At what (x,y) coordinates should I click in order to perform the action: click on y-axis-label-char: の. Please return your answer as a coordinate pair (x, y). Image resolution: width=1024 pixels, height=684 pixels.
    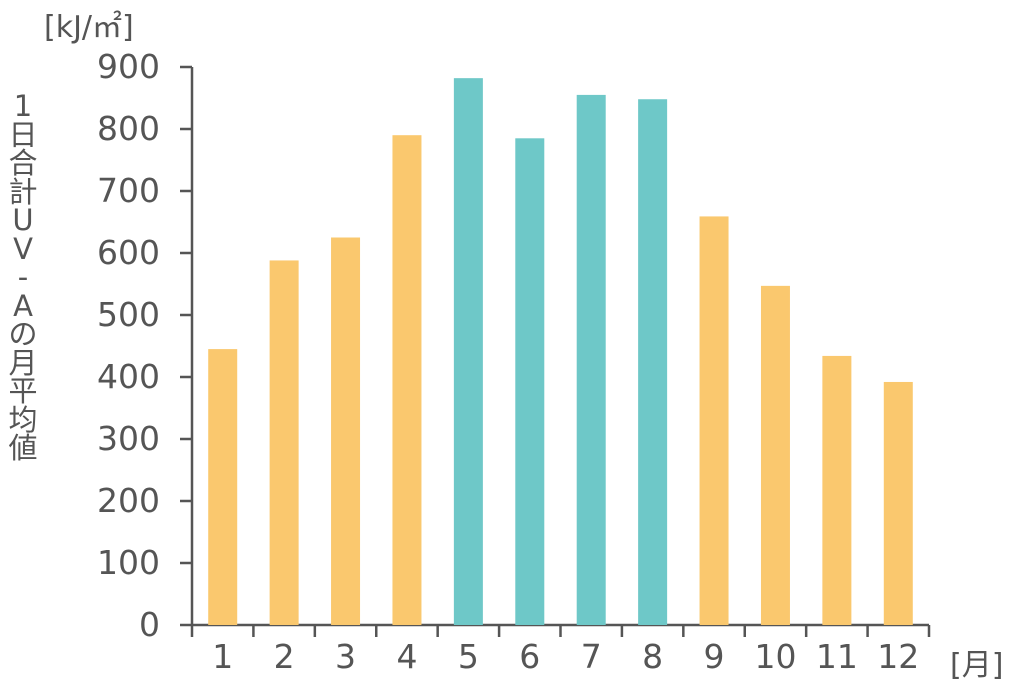
    Looking at the image, I should click on (23, 334).